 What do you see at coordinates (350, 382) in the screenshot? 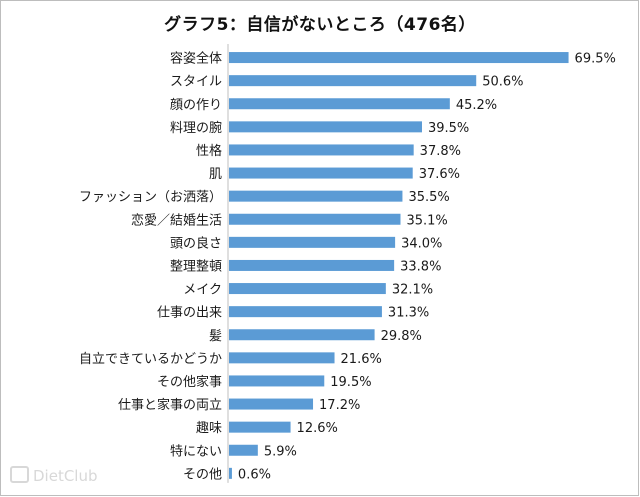
I see `value-label: 19.5%` at bounding box center [350, 382].